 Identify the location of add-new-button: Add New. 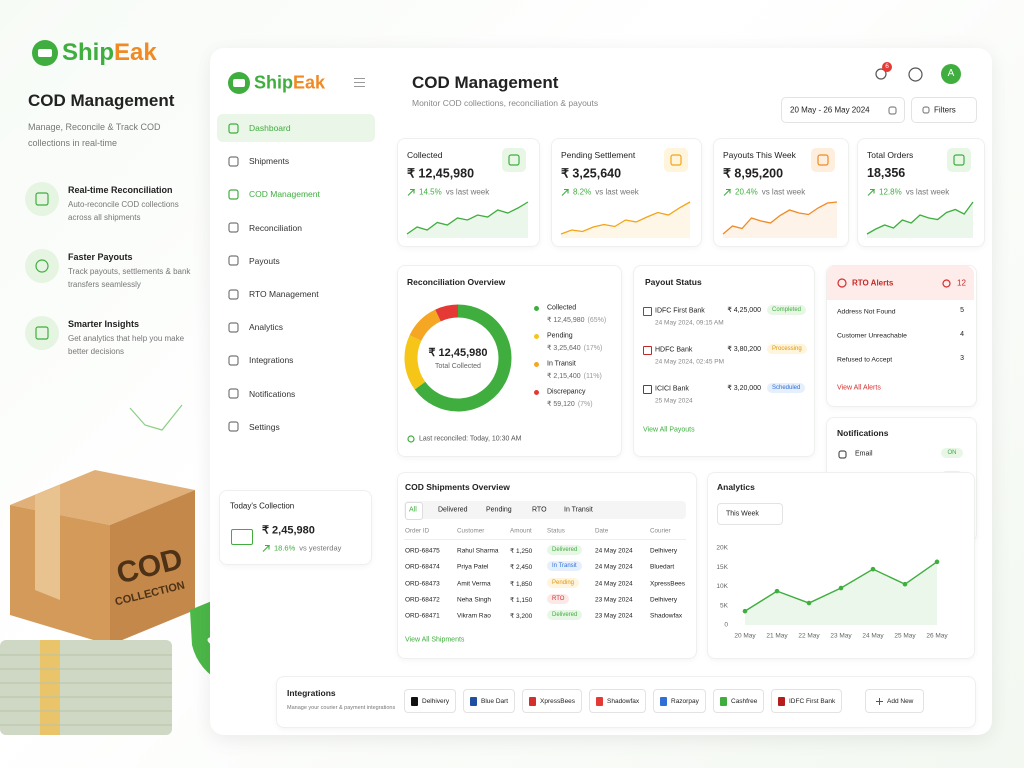
(895, 701).